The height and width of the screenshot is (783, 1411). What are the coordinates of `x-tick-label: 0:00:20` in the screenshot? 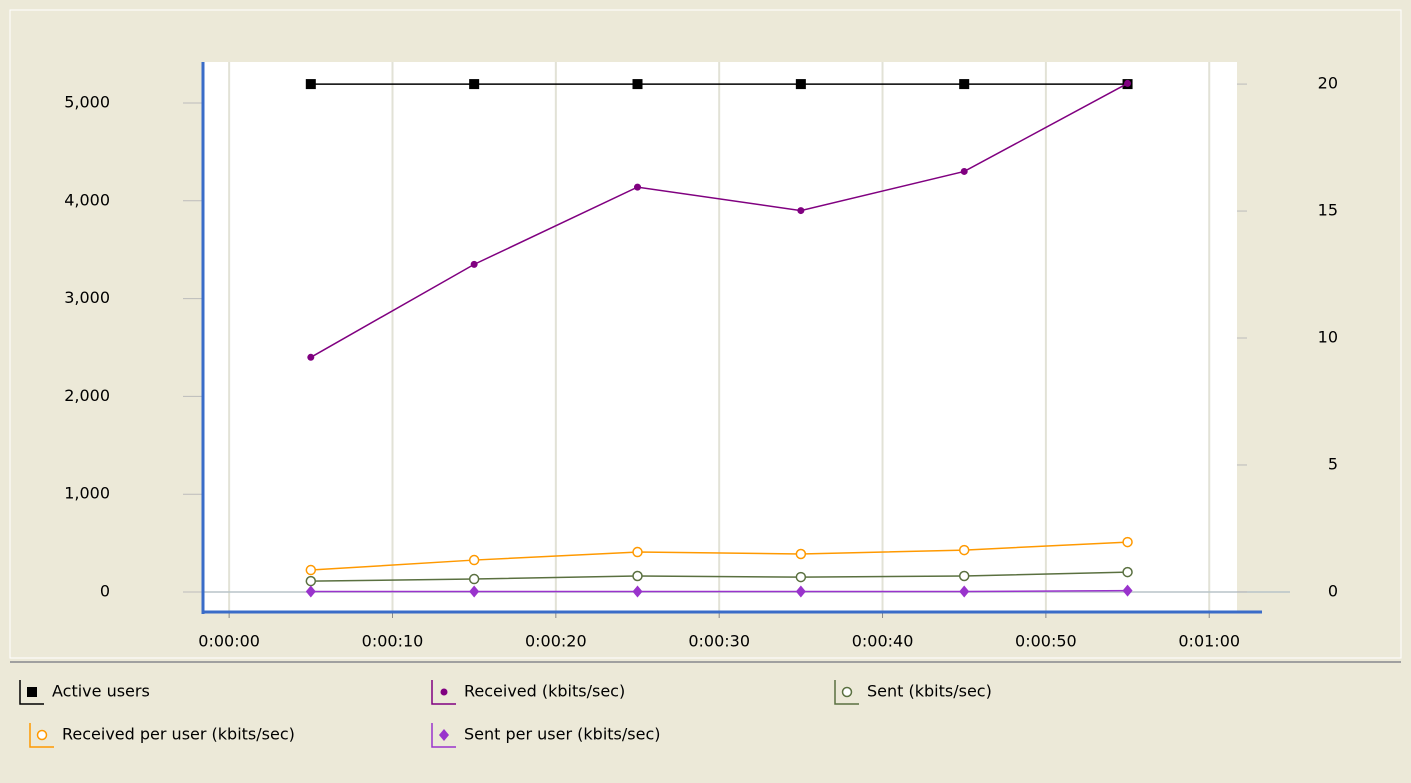 It's located at (556, 641).